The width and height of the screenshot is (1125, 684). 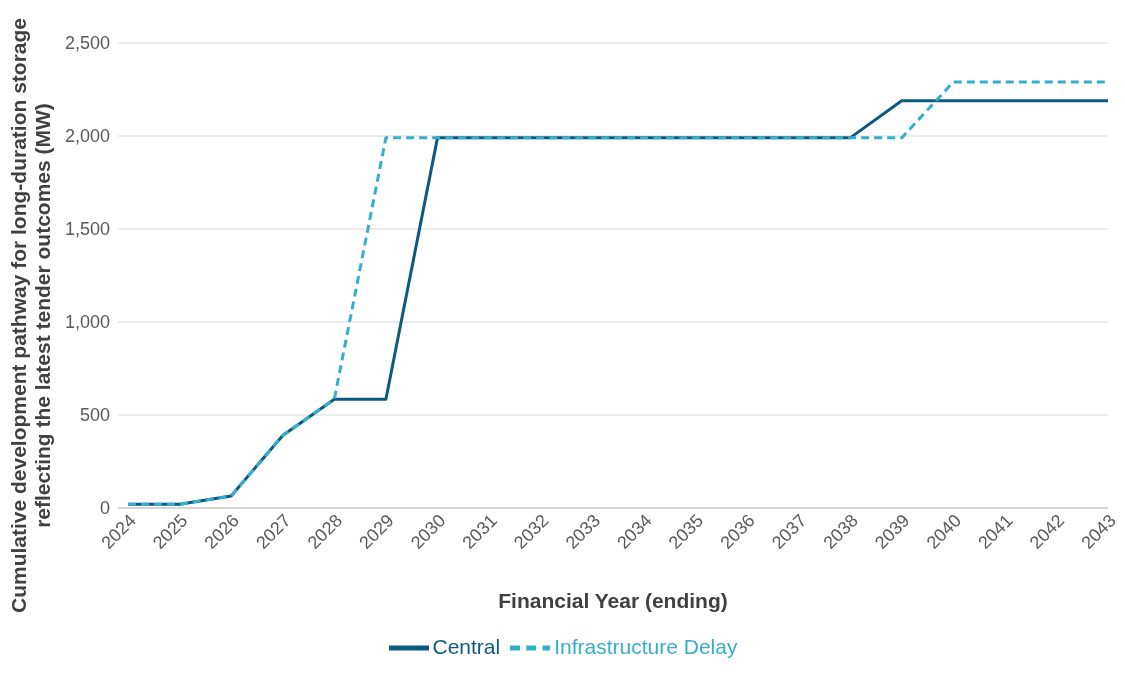 What do you see at coordinates (87, 136) in the screenshot?
I see `y-tick-label: 2,000` at bounding box center [87, 136].